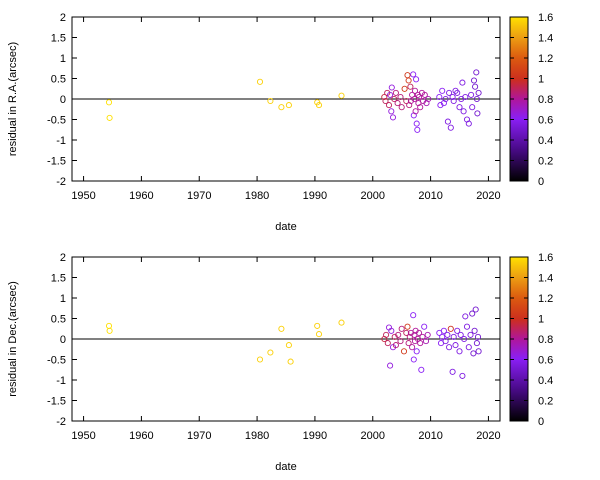  Describe the element at coordinates (141, 436) in the screenshot. I see `x-tick-label: 1960` at that location.